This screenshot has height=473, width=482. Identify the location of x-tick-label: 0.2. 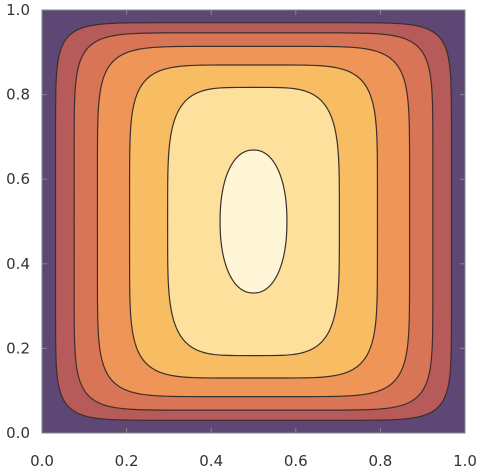
(127, 461).